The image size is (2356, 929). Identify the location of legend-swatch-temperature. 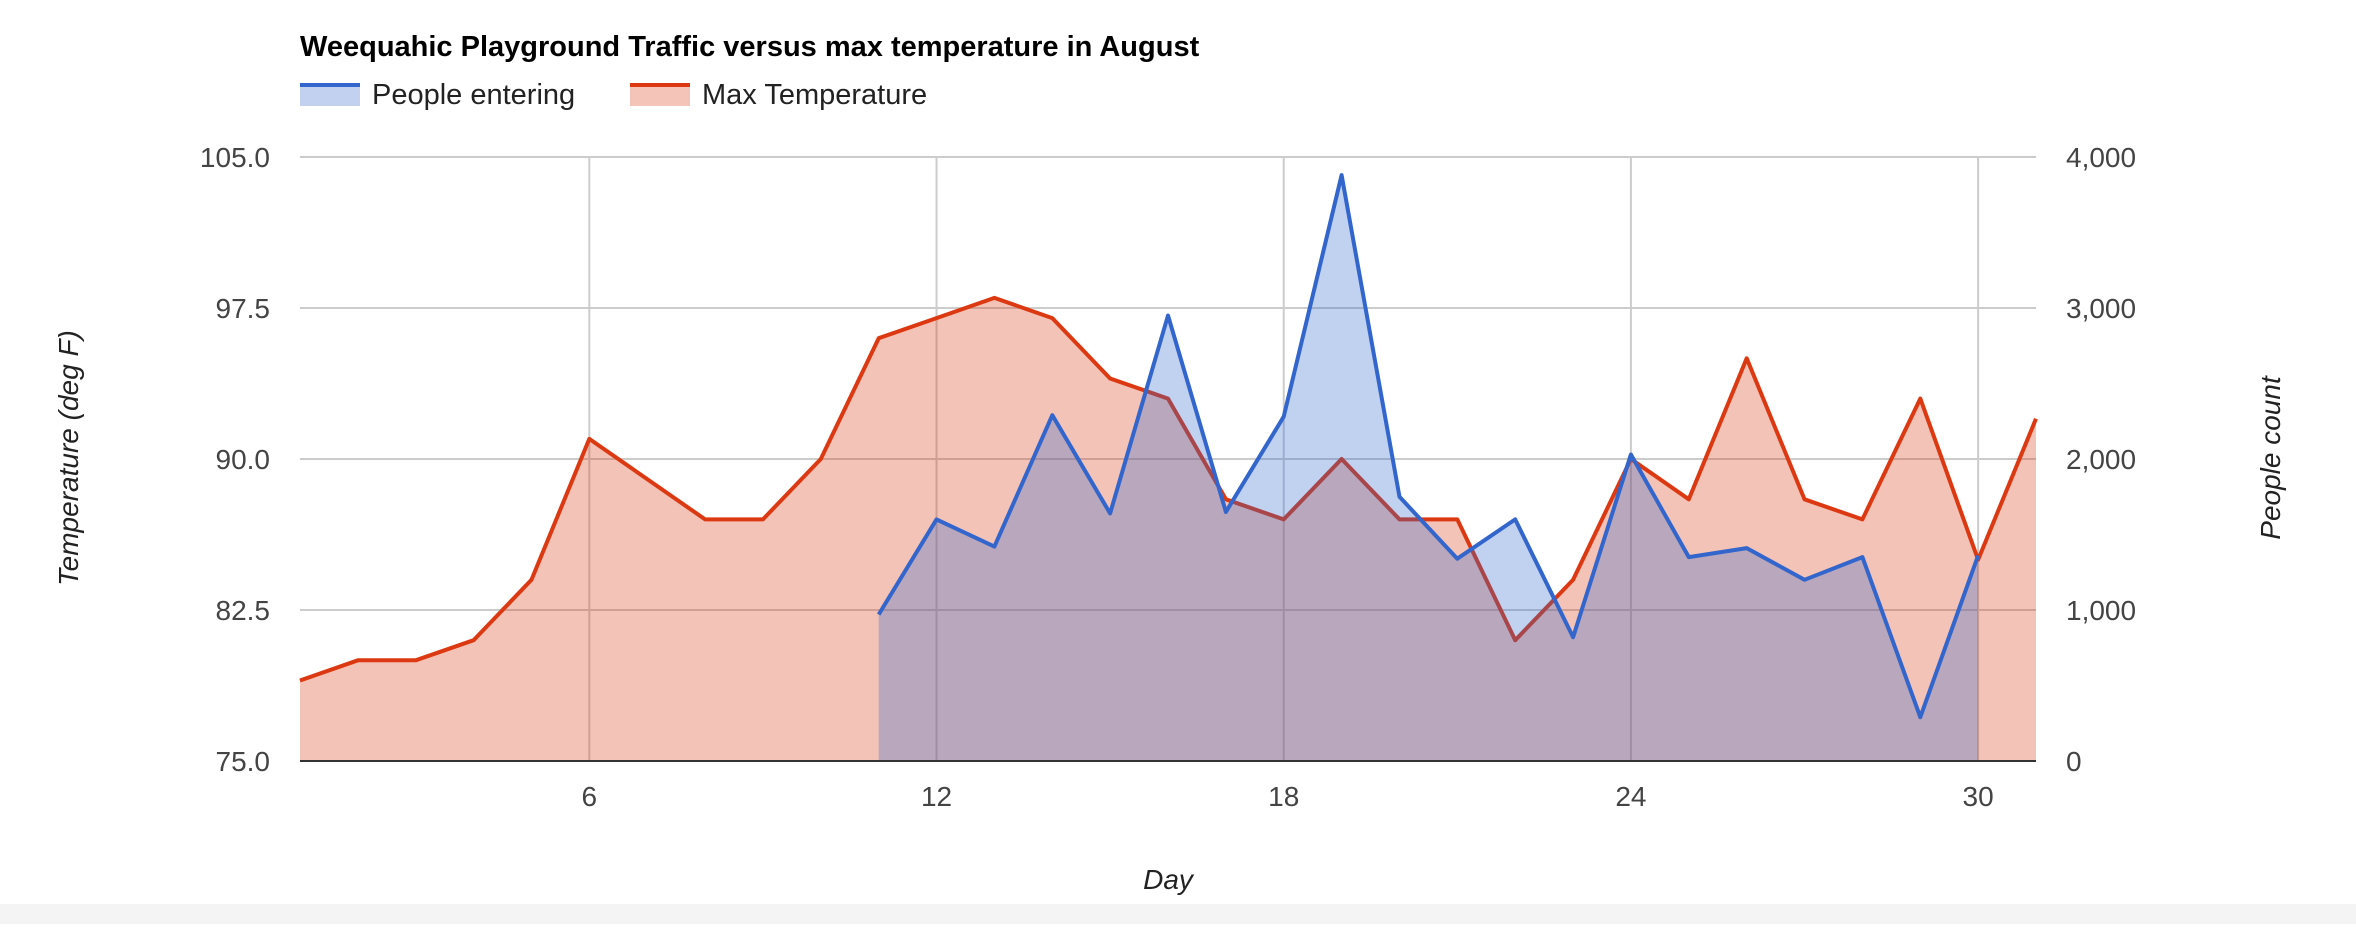
(660, 95).